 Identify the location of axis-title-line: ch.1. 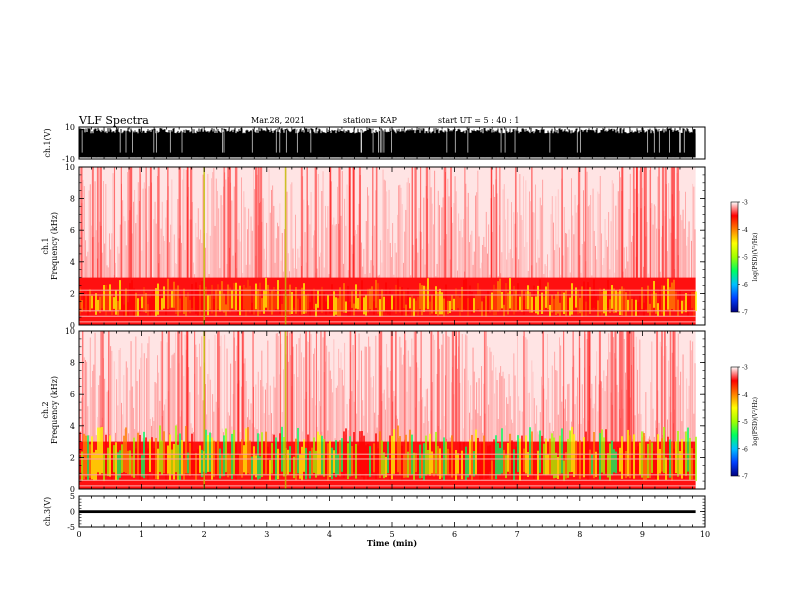
(45, 245).